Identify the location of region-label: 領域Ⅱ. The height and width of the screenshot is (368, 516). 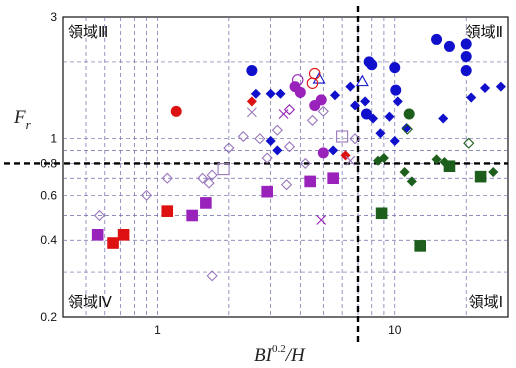
(484, 32).